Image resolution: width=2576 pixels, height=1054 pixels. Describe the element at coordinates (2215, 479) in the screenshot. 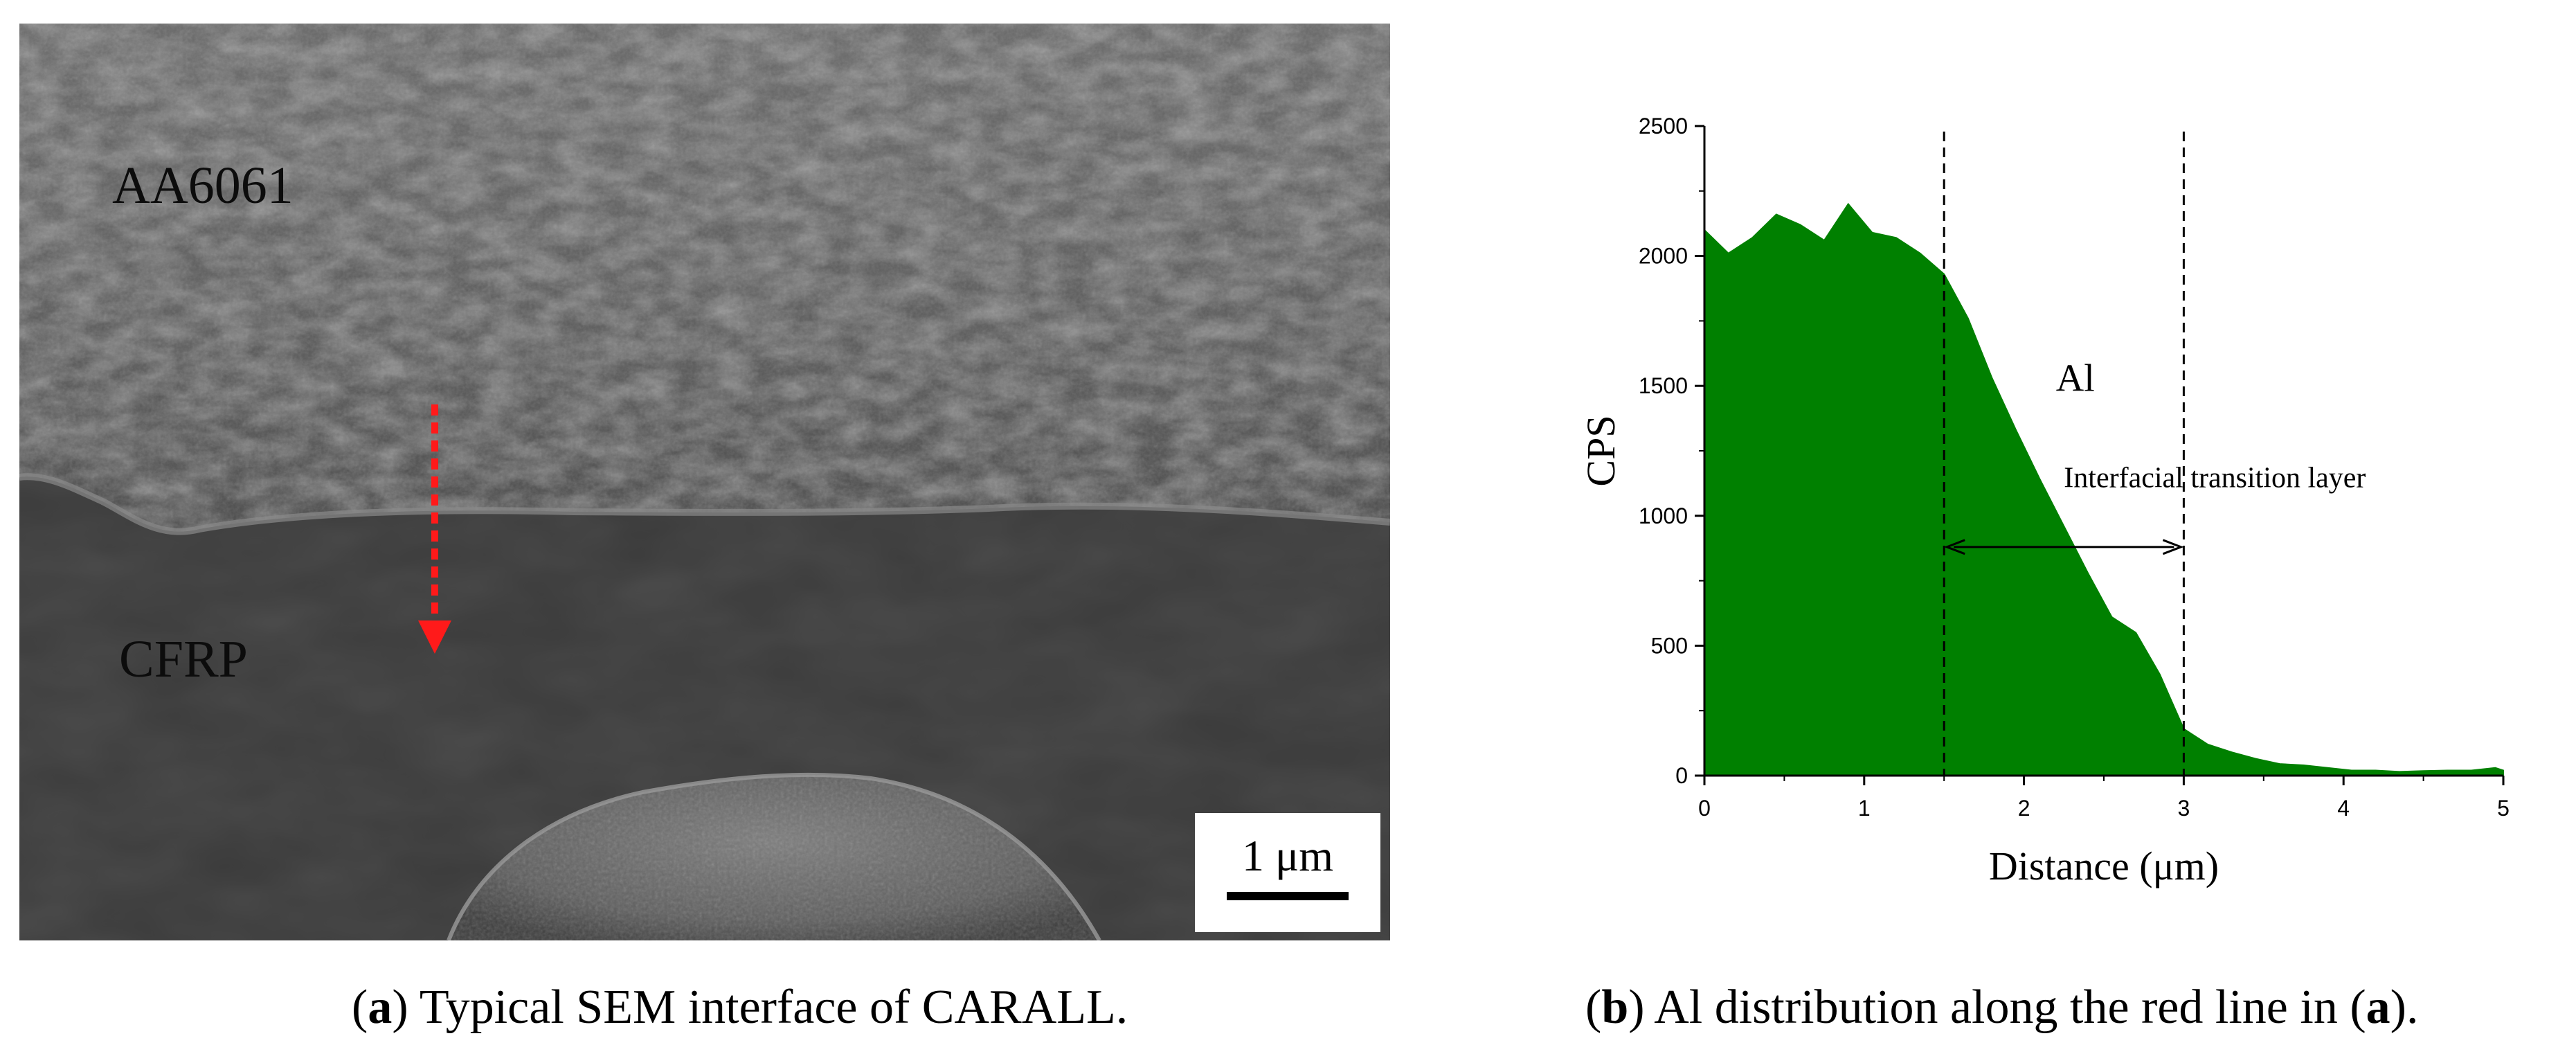

I see `region-label: Interfacial transition layer` at that location.